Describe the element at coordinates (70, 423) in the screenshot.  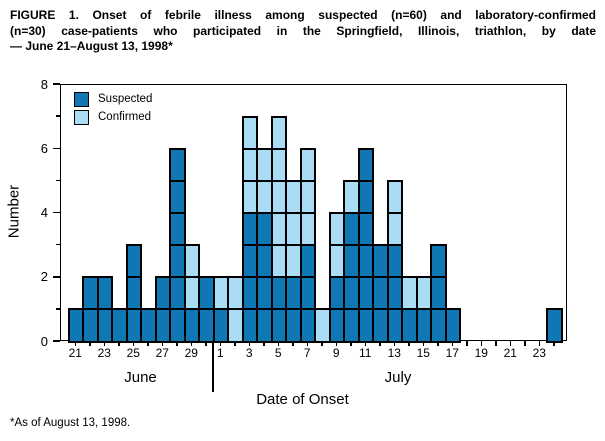
I see `footnote: *As of August 13, 1998.` at that location.